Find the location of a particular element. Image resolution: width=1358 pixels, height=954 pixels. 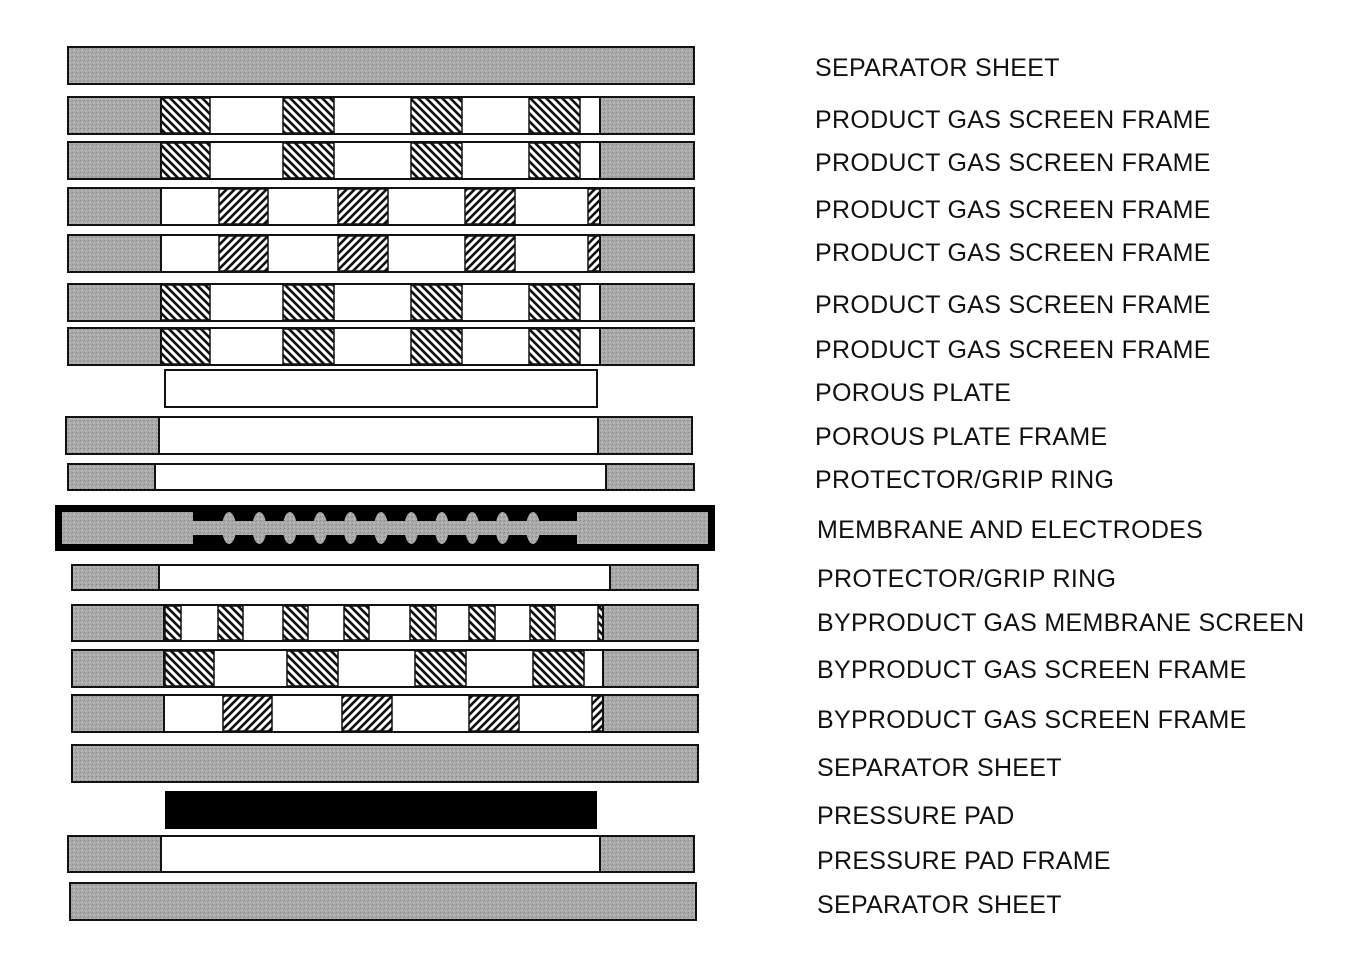

layer-8-plate is located at coordinates (381, 388).